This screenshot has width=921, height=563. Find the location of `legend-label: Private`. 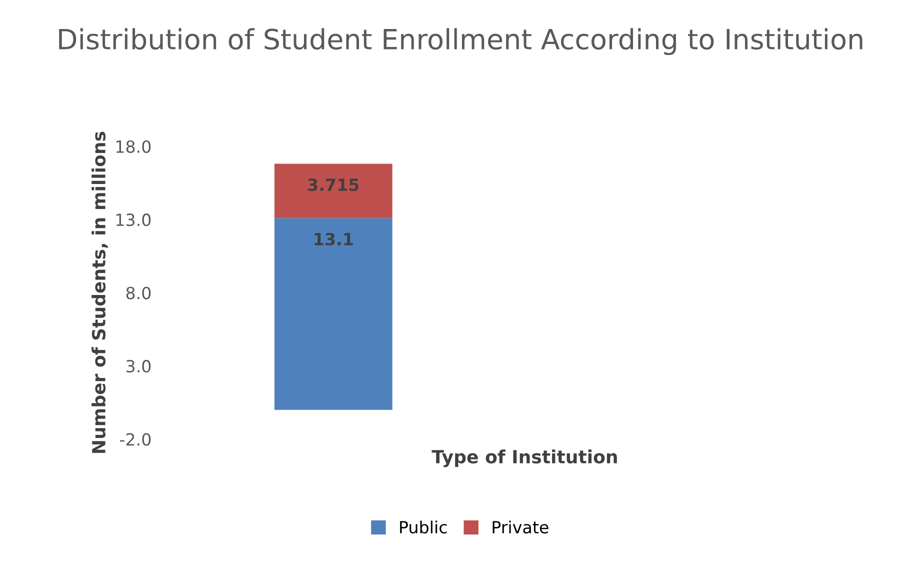

legend-label: Private is located at coordinates (520, 527).